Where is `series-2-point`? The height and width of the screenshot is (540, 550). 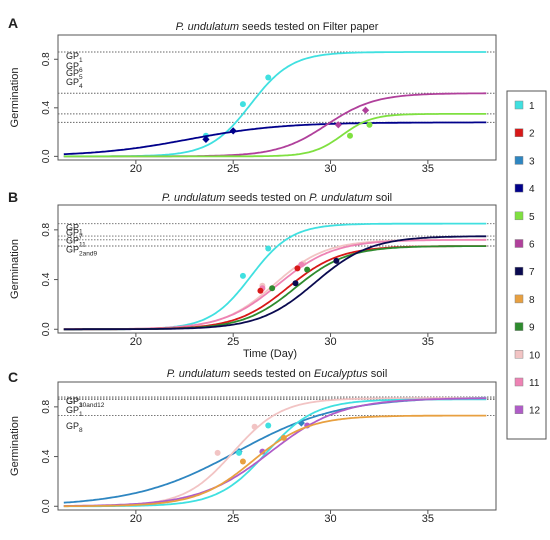
series-2-point is located at coordinates (297, 268).